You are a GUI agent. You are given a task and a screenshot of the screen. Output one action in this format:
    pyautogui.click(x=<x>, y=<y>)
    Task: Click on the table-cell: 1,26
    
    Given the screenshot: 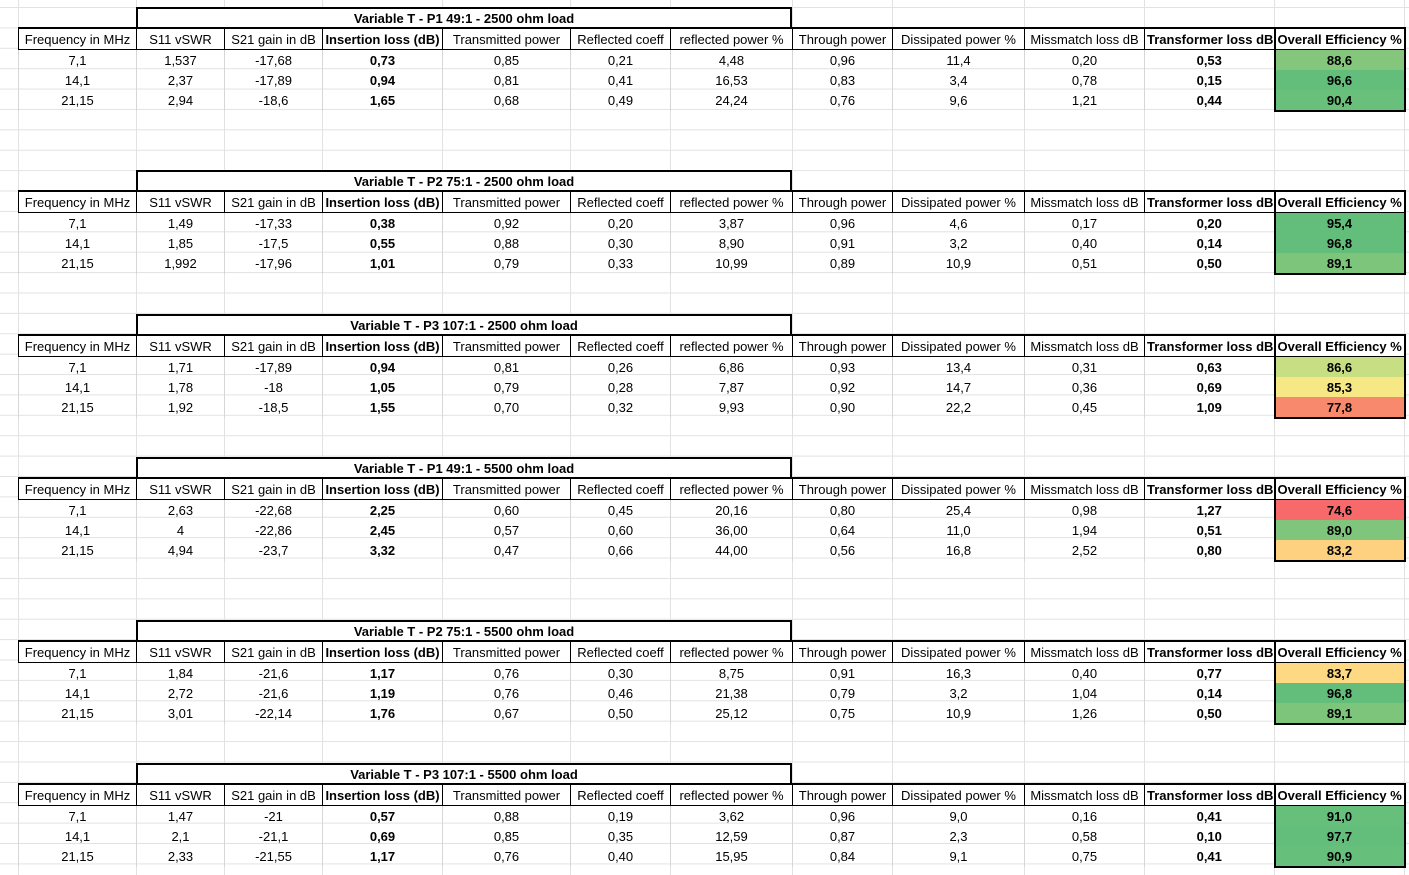 What is the action you would take?
    pyautogui.click(x=1084, y=713)
    